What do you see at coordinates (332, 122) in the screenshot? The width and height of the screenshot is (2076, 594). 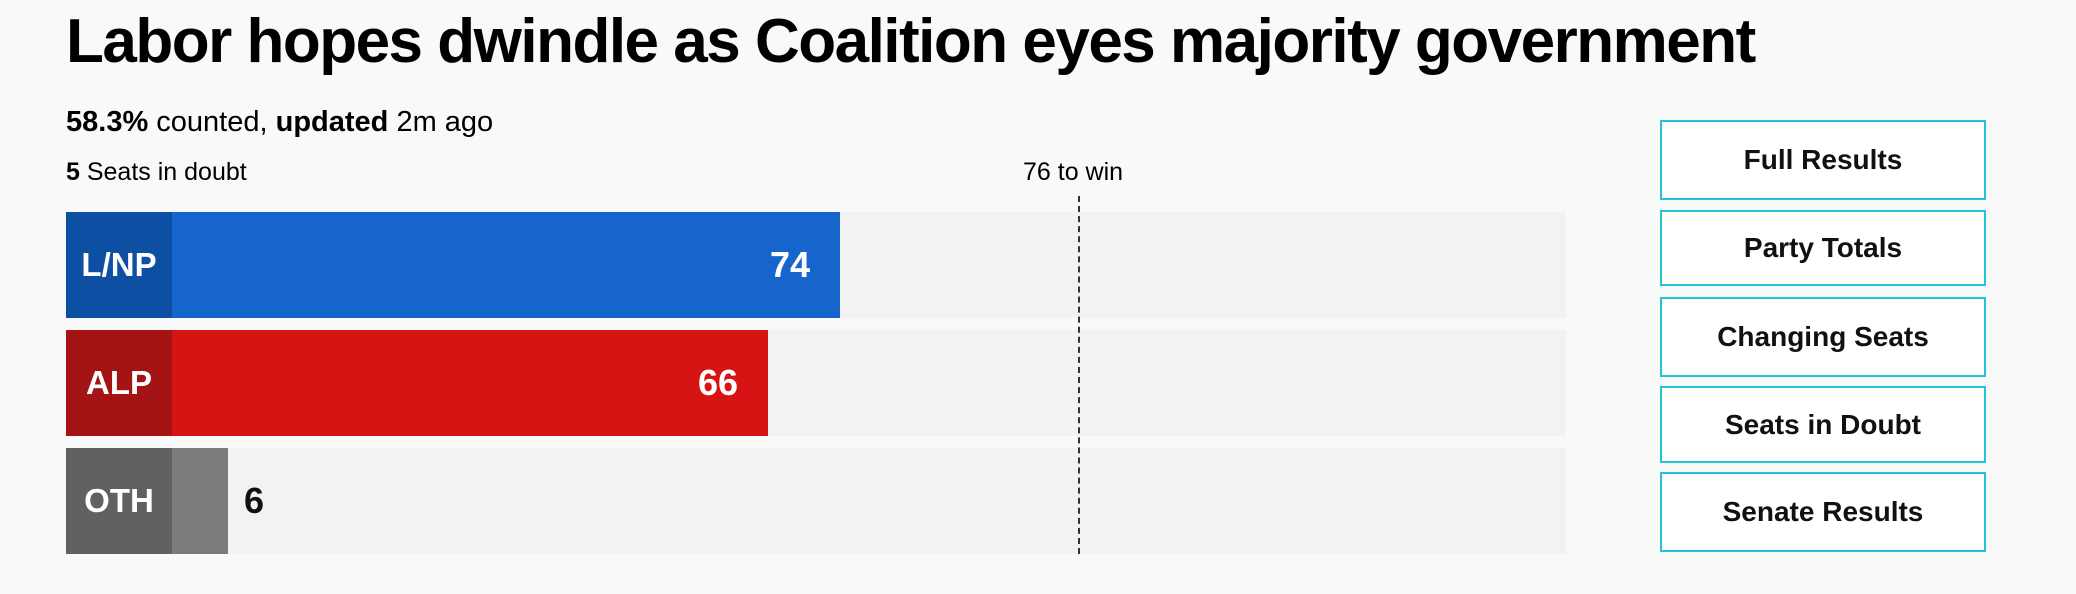 I see `updated-label: updated` at bounding box center [332, 122].